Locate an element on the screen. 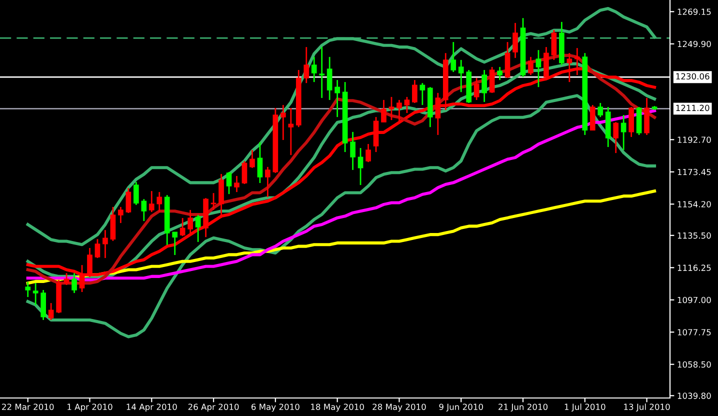 This screenshot has width=718, height=416. y-tick-label: 1116.25 is located at coordinates (694, 267).